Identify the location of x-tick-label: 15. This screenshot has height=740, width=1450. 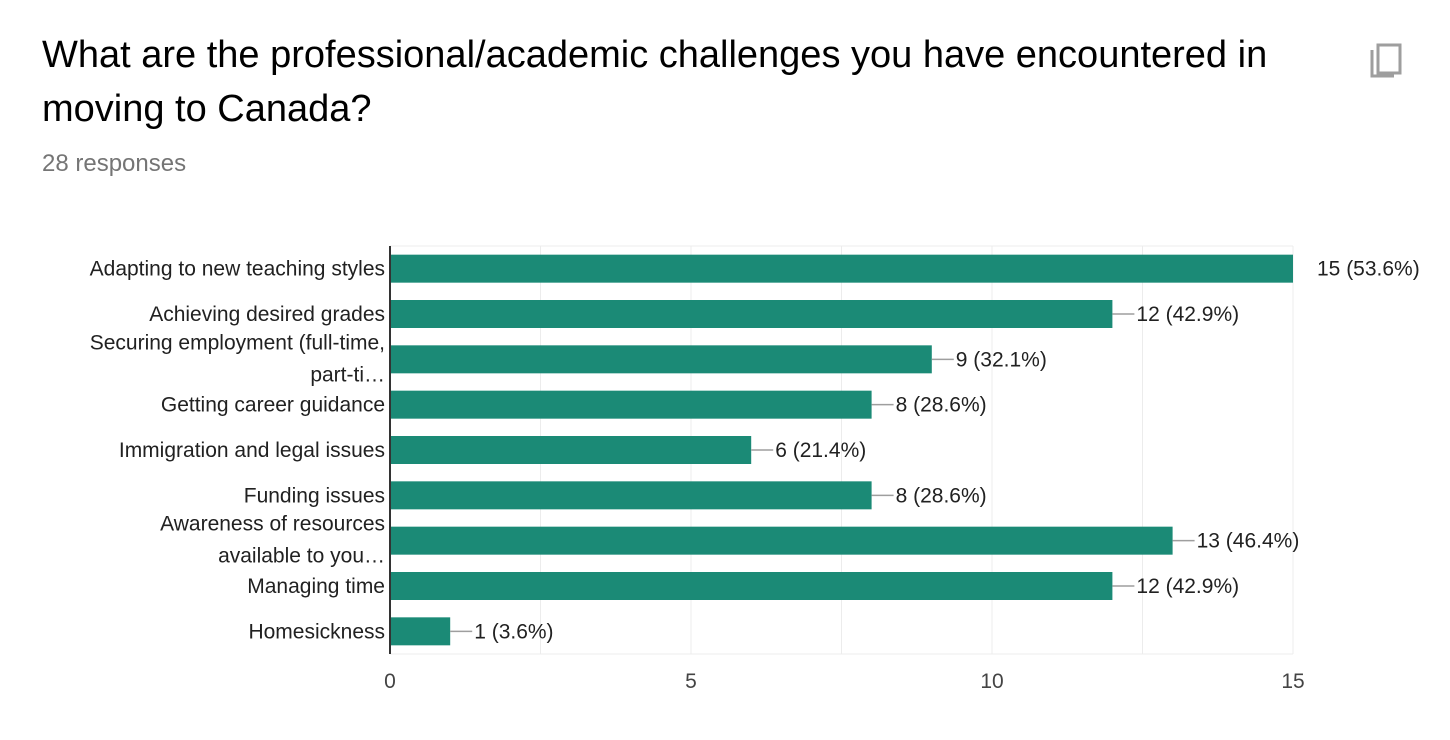
(1292, 681).